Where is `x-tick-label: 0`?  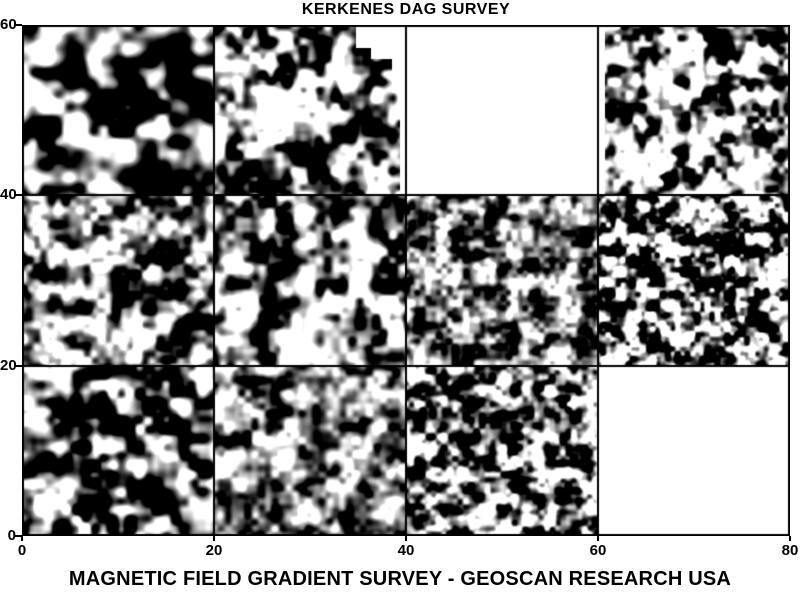
x-tick-label: 0 is located at coordinates (22, 550).